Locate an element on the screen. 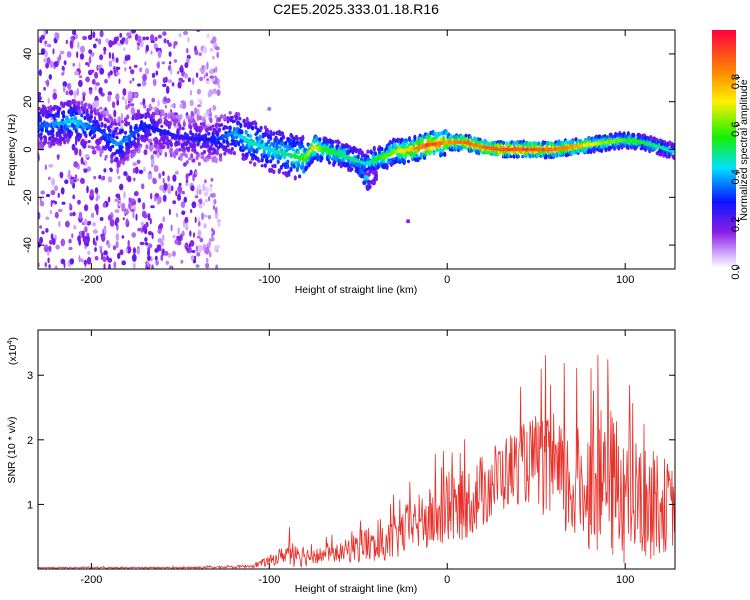  colorbar-ticks: 0.0 0.2 0.4 0.6 0.8 is located at coordinates (736, 177).